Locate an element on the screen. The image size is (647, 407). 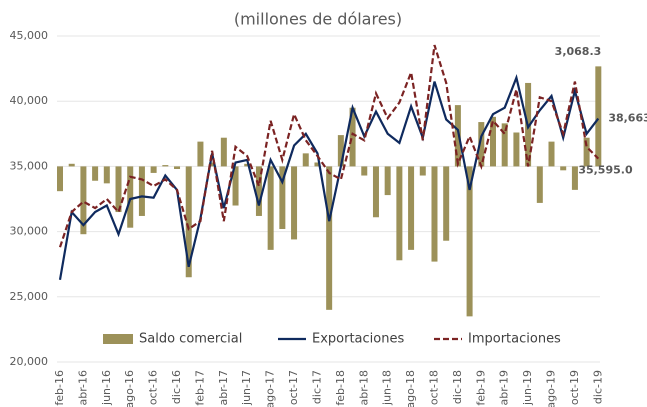
y-tick-label: 40,000 is located at coordinates (29, 100).